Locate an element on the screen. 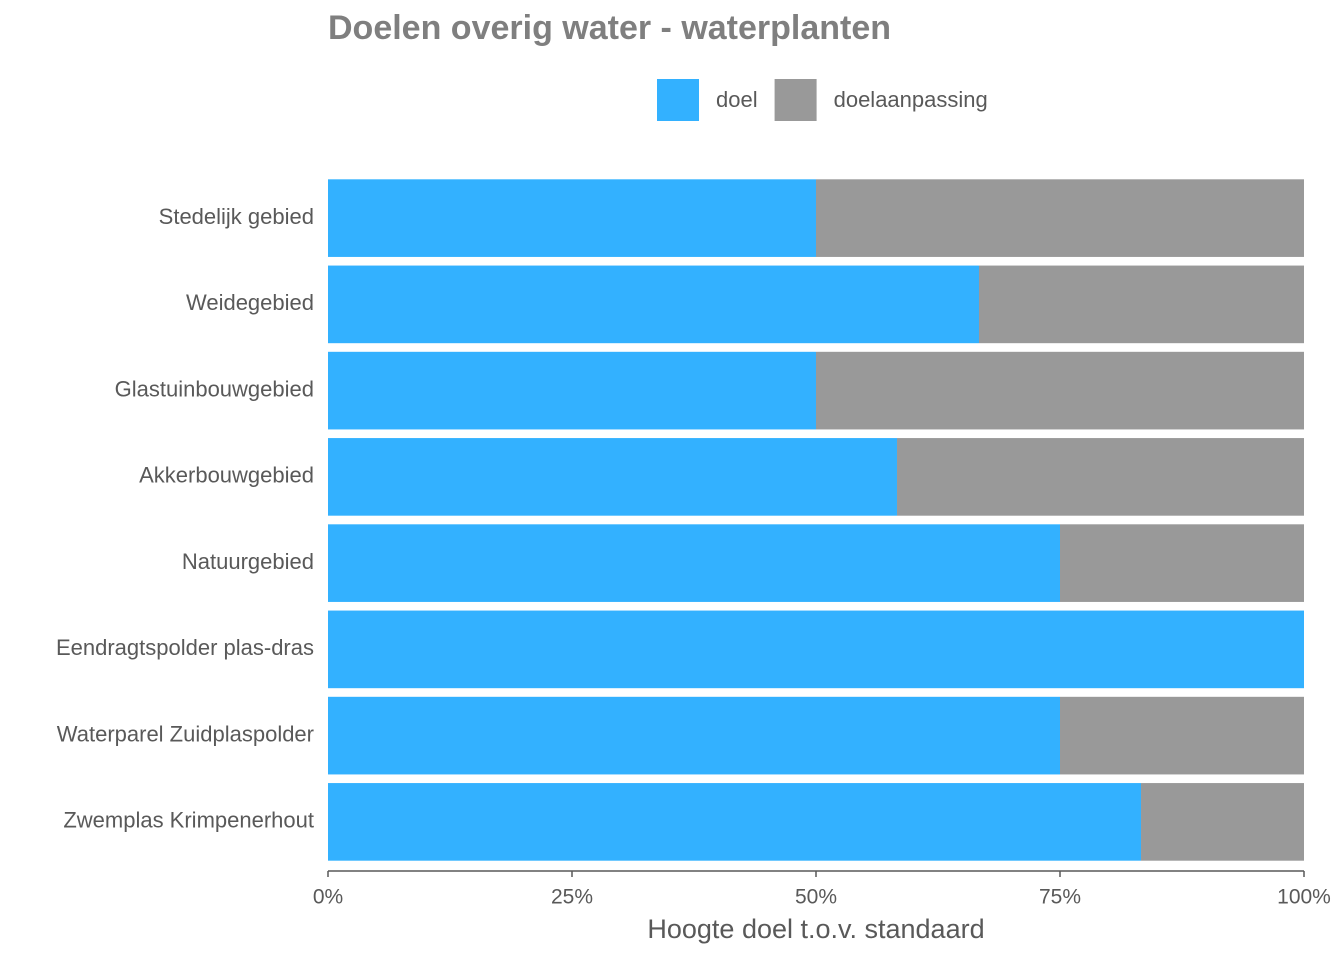  legend-label: doelaanpassing is located at coordinates (911, 99).